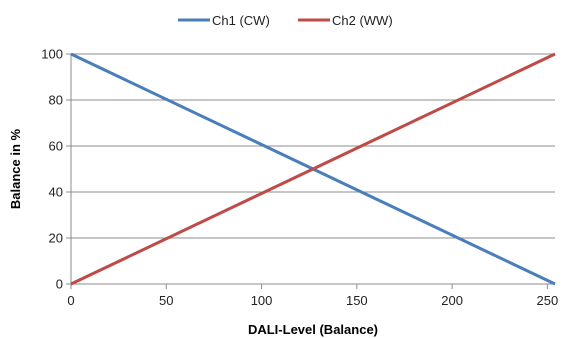  Describe the element at coordinates (56, 192) in the screenshot. I see `y-tick-label: 40` at that location.